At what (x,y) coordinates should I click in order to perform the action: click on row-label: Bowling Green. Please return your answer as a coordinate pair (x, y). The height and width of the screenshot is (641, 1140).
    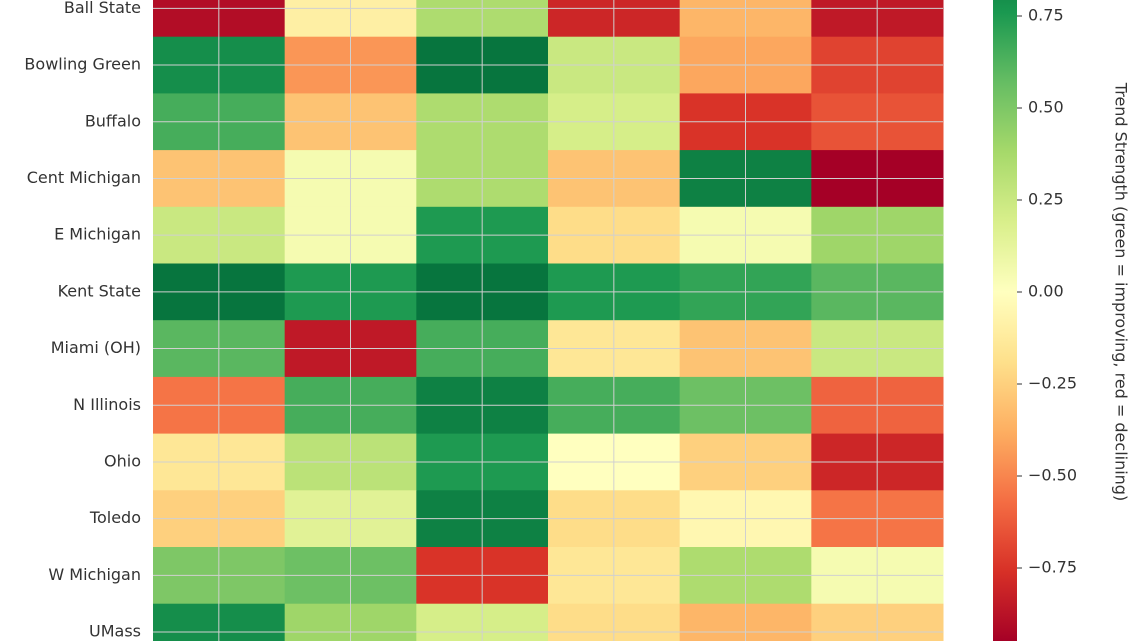
    Looking at the image, I should click on (82, 64).